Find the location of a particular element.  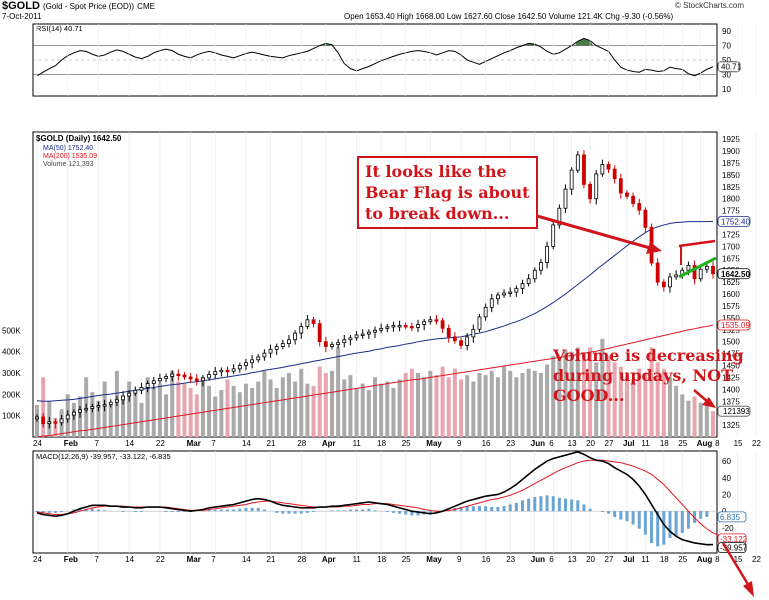

annotation-line: during updays, NOT is located at coordinates (643, 375).